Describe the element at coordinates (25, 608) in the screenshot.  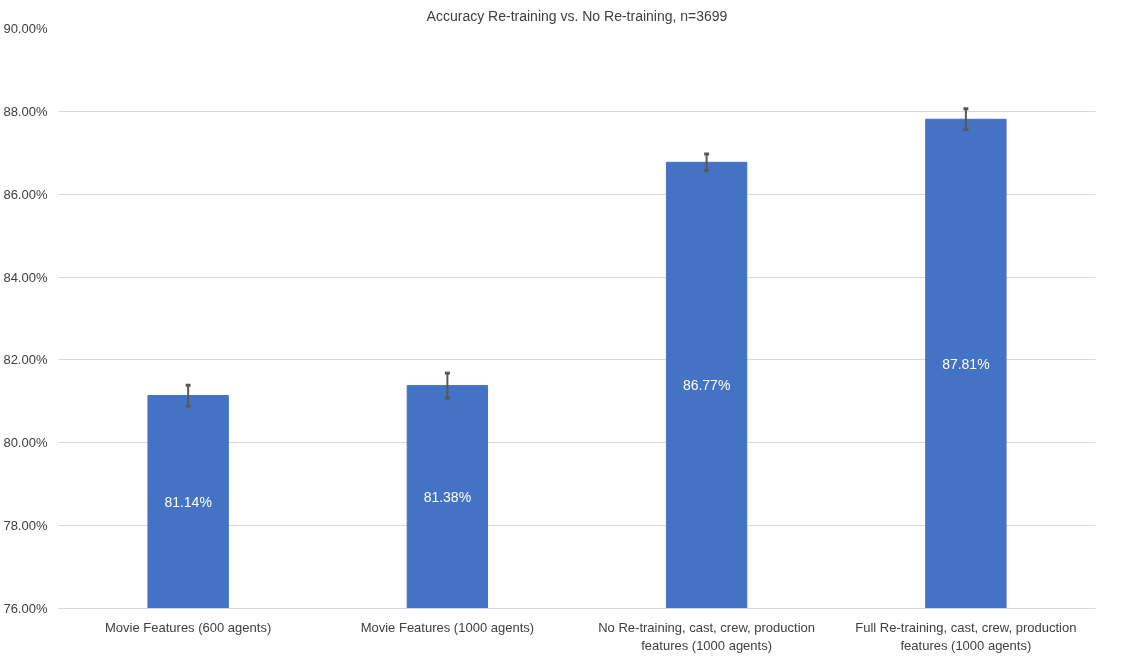
I see `y-tick-label: 76.00%` at that location.